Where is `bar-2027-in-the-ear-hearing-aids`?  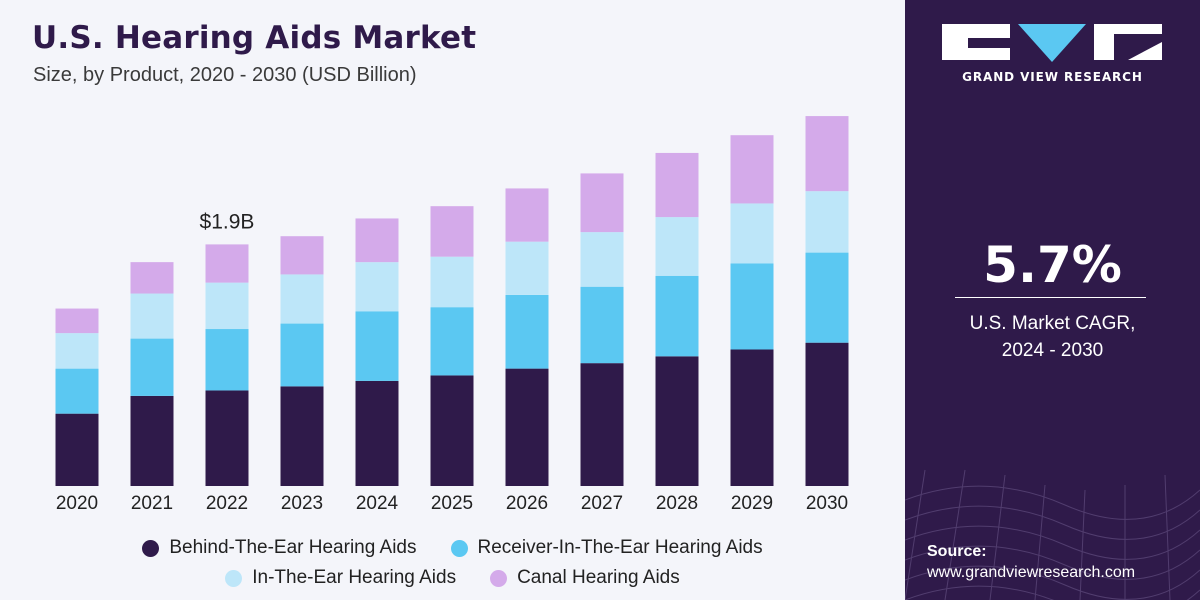
bar-2027-in-the-ear-hearing-aids is located at coordinates (602, 259).